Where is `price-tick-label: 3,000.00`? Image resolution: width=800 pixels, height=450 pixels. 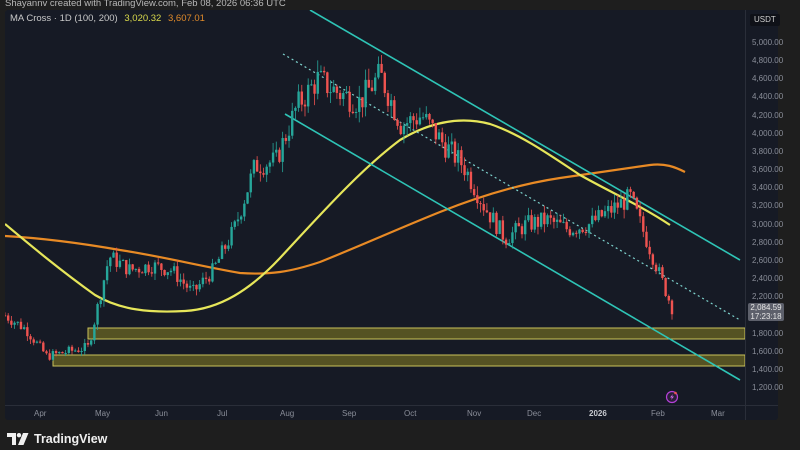
price-tick-label: 3,000.00 is located at coordinates (768, 224).